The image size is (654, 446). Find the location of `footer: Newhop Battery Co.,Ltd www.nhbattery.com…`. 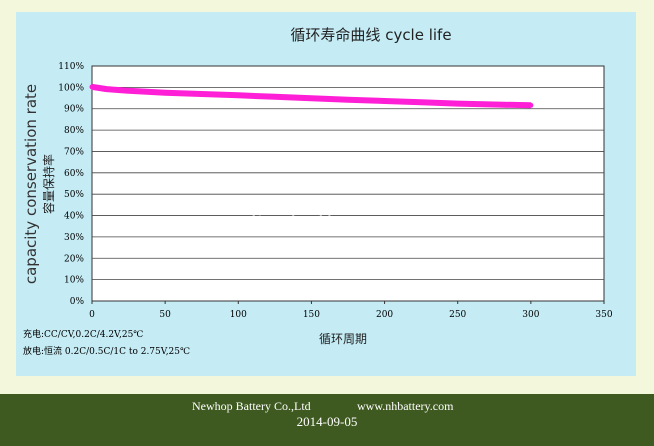

footer: Newhop Battery Co.,Ltd www.nhbattery.com… is located at coordinates (327, 420).